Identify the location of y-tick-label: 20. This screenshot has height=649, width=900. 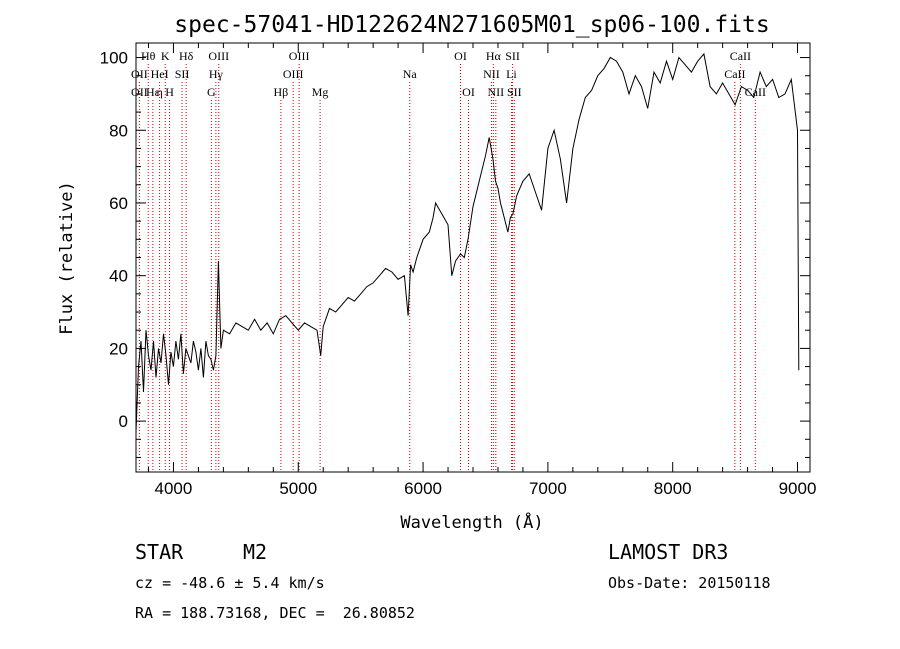
(118, 348).